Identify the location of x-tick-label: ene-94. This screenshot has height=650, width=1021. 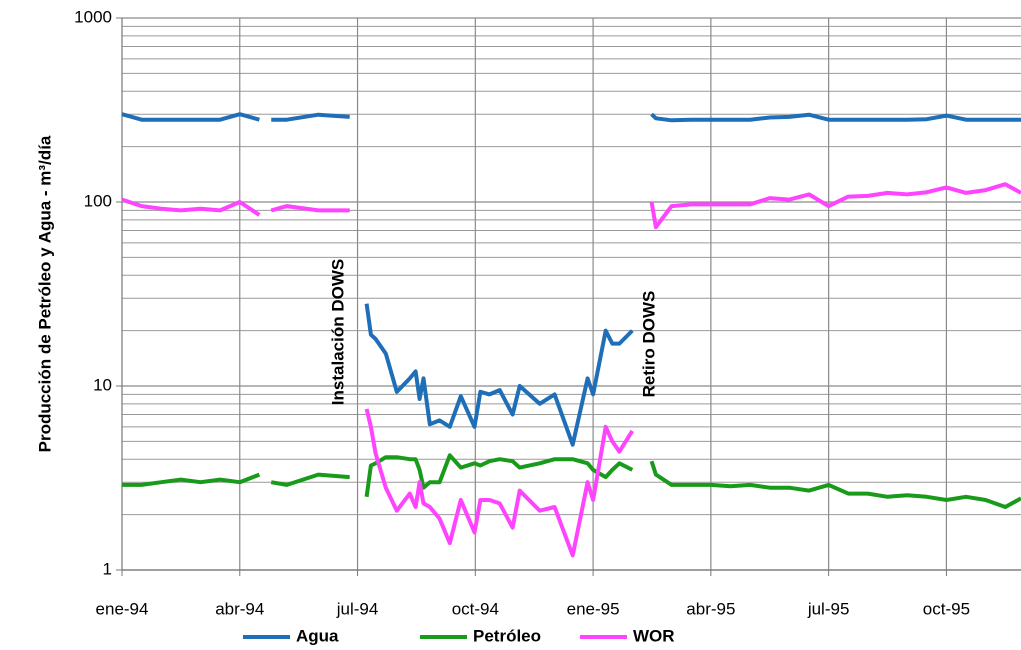
(122, 608).